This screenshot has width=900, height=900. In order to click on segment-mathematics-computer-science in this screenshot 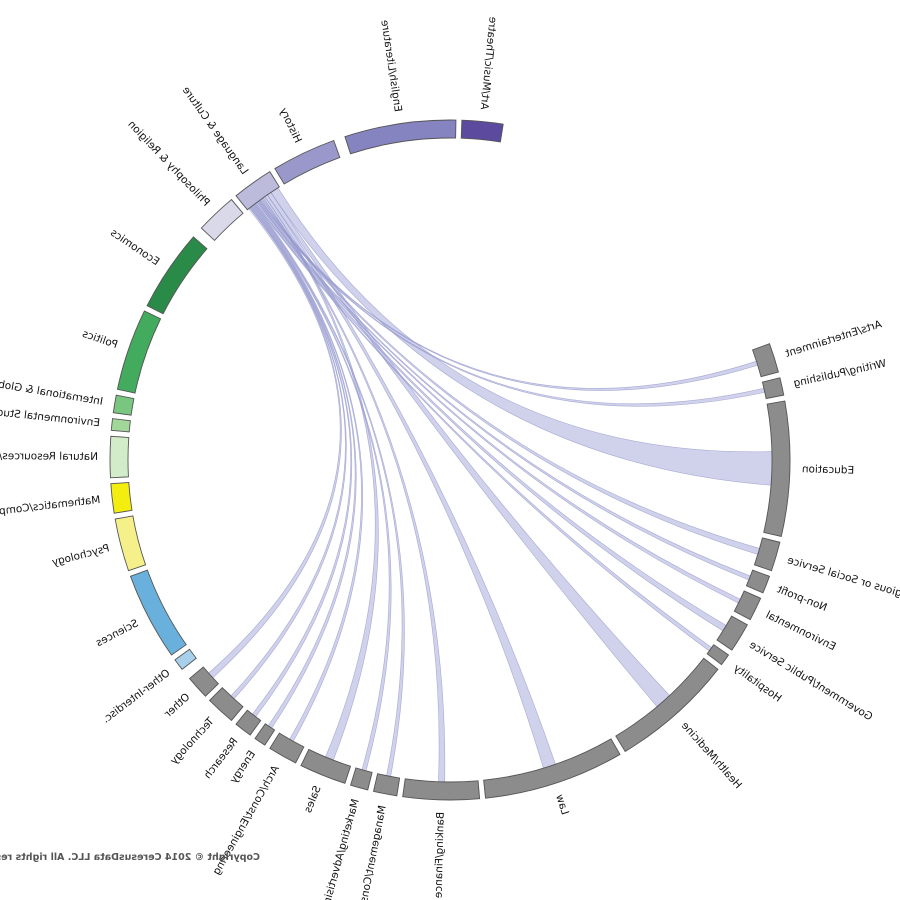, I will do `click(121, 497)`.